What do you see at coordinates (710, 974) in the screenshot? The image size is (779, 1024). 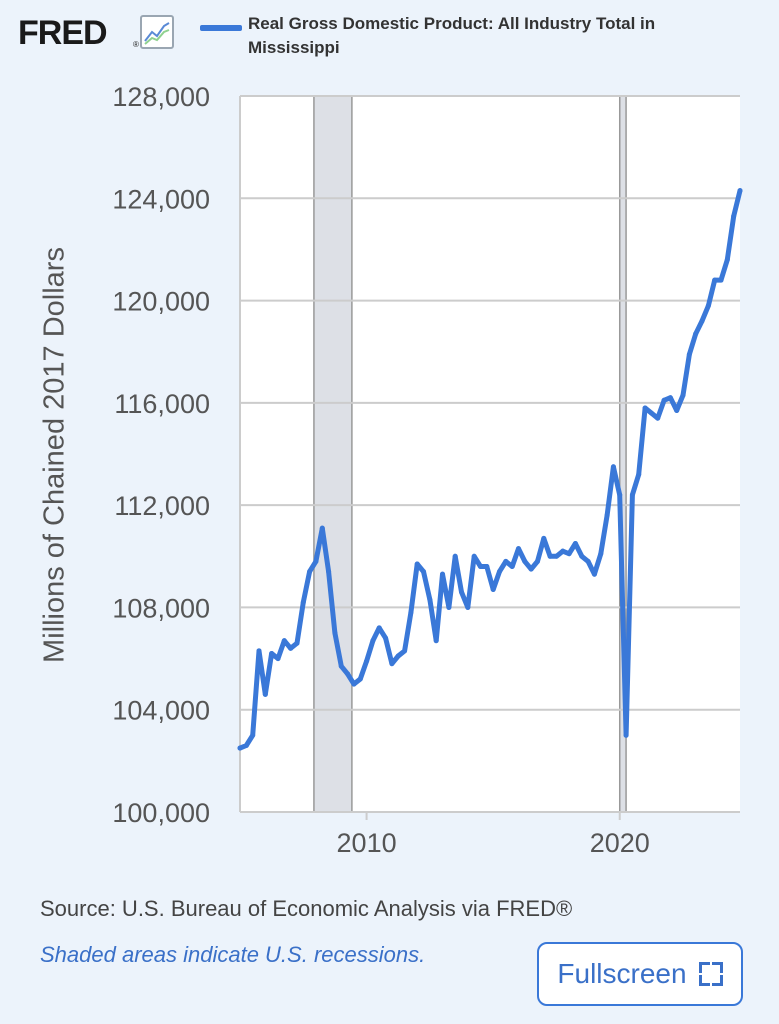 I see `fullscreen-icon` at bounding box center [710, 974].